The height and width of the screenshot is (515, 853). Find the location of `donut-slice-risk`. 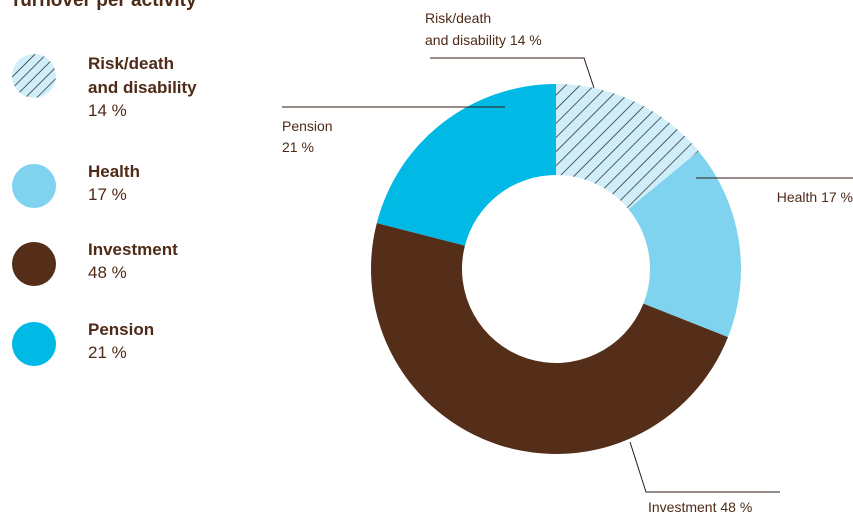

donut-slice-risk is located at coordinates (627, 147).